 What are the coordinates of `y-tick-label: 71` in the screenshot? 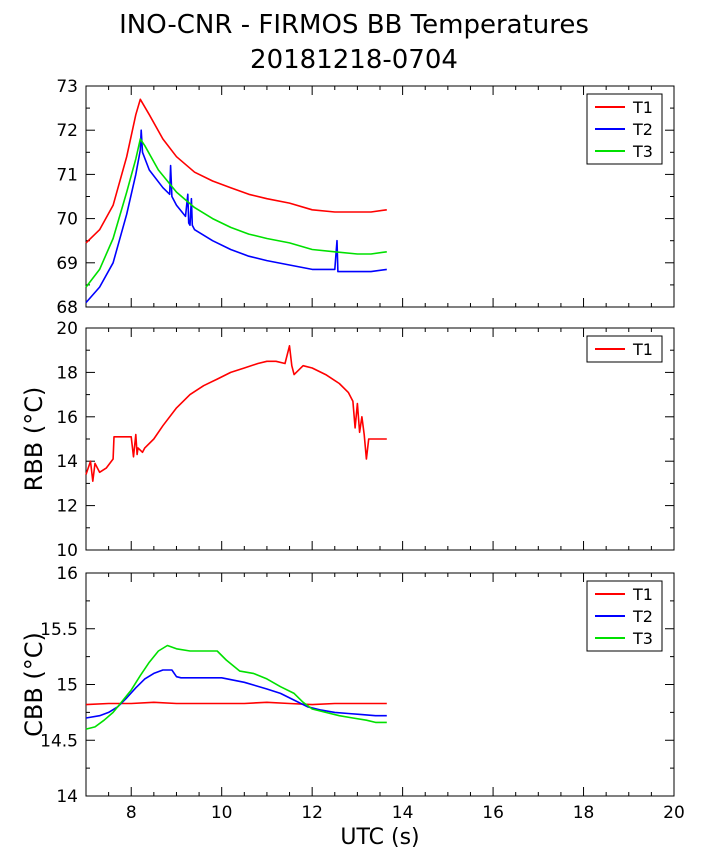 It's located at (67, 175).